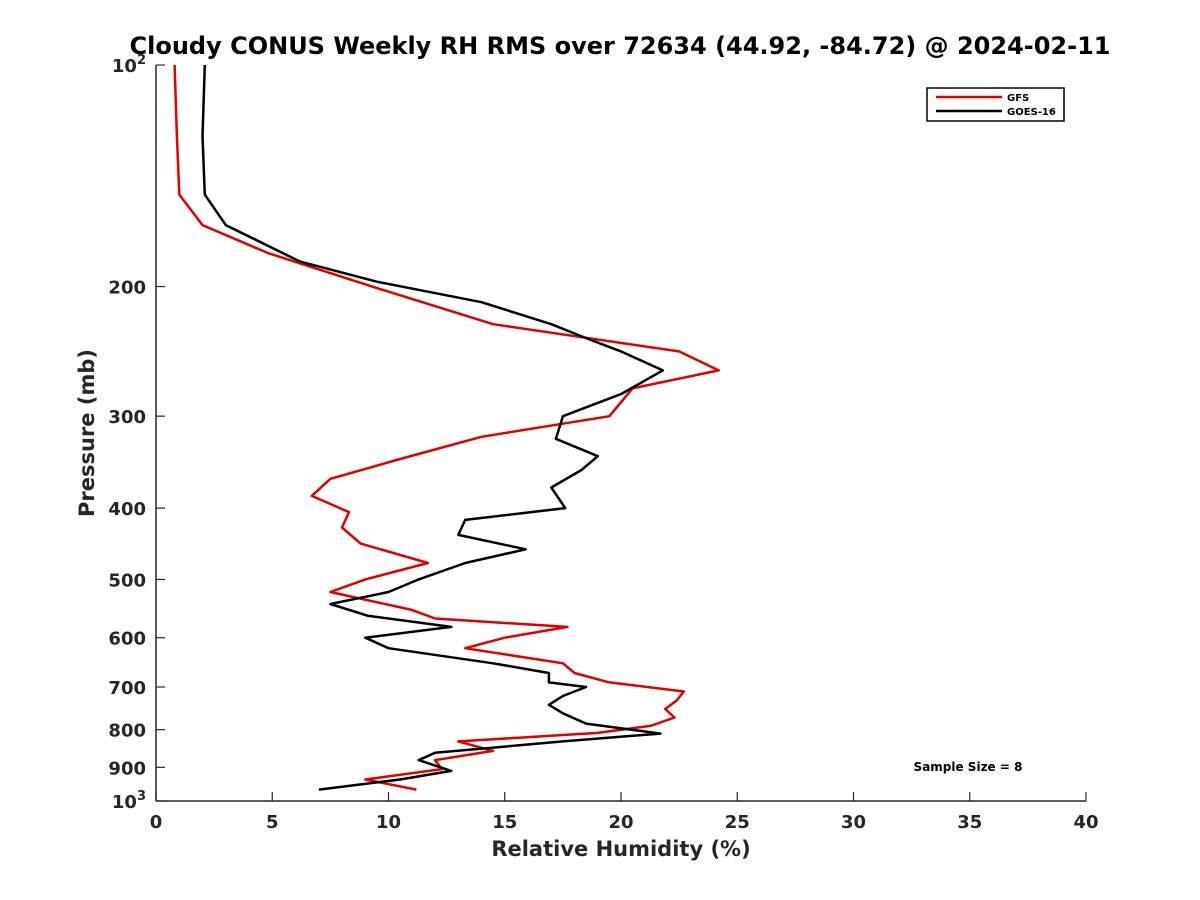  Describe the element at coordinates (136, 433) in the screenshot. I see `y-ticks: 10² 200 300 400 500 600 700 800 900 10³` at that location.